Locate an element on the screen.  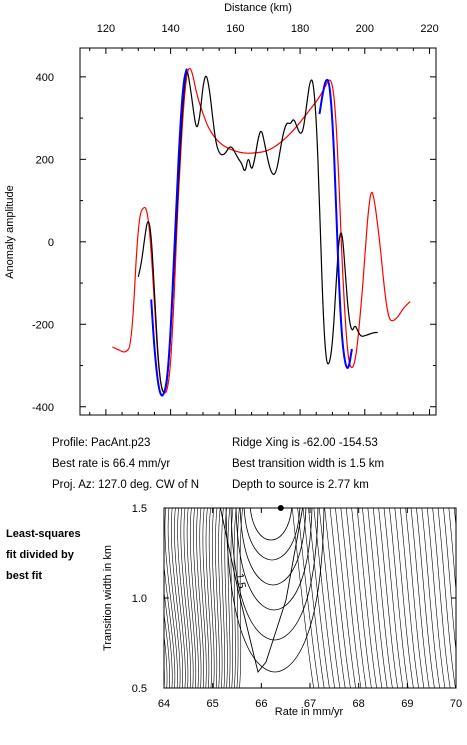
x-axis-title: Rate in mm/yr is located at coordinates (309, 712).